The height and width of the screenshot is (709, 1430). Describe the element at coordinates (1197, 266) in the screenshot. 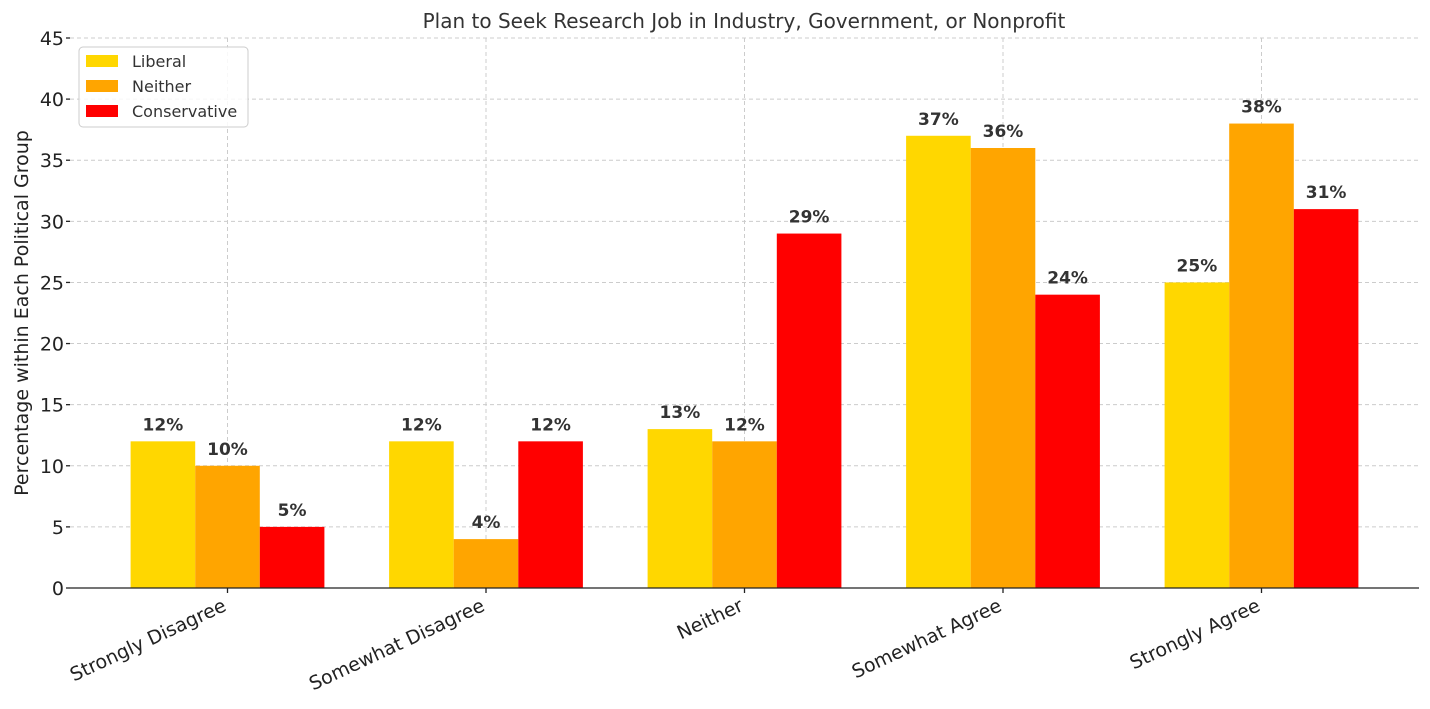

I see `data-label: 25%` at that location.